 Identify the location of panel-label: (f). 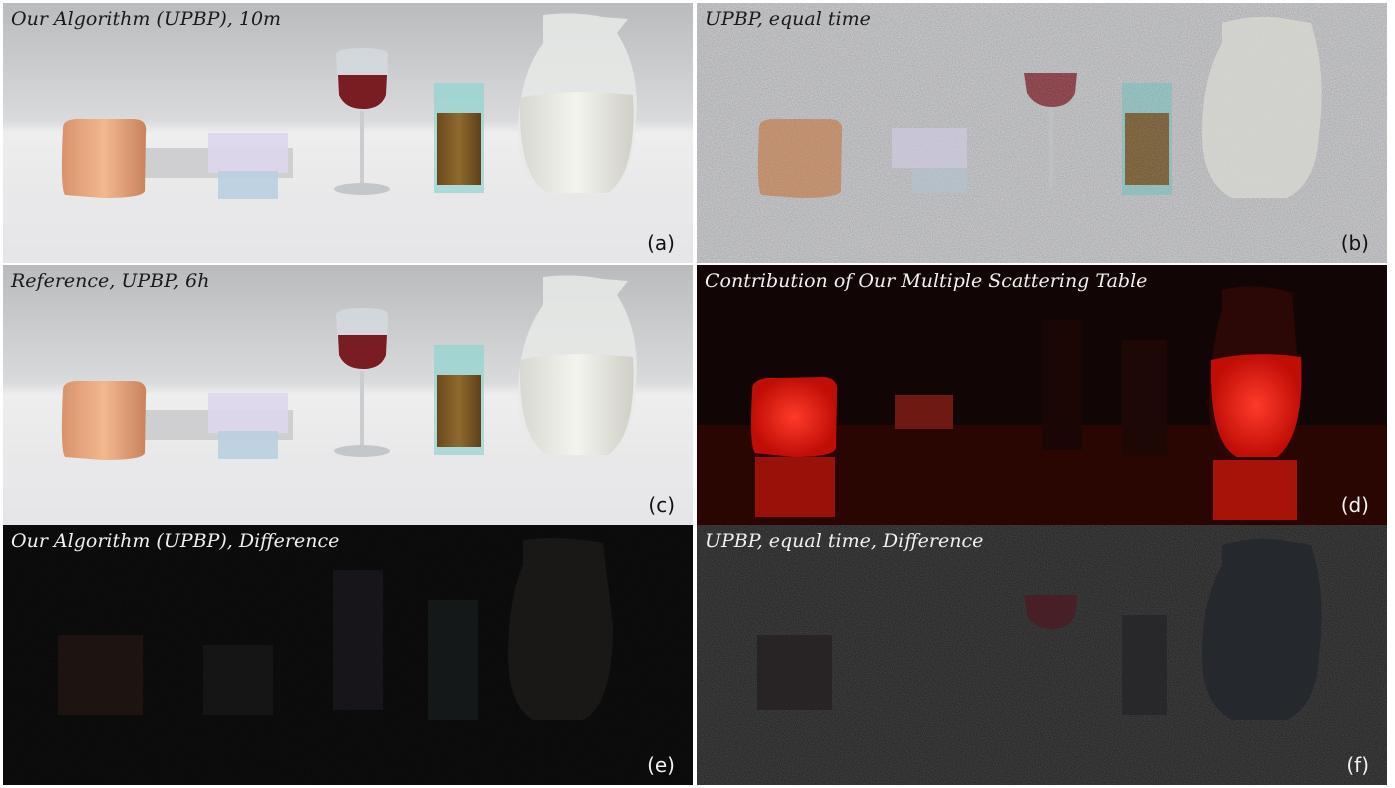
(1357, 765).